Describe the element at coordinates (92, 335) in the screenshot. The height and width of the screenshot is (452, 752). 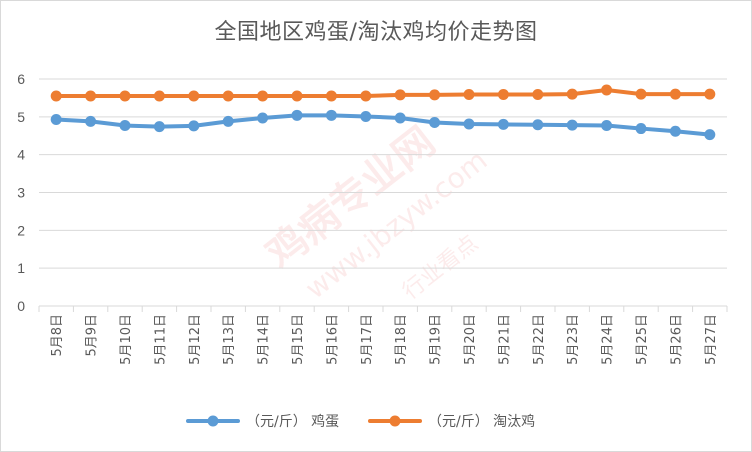
I see `x-tick-label: 5月9日` at that location.